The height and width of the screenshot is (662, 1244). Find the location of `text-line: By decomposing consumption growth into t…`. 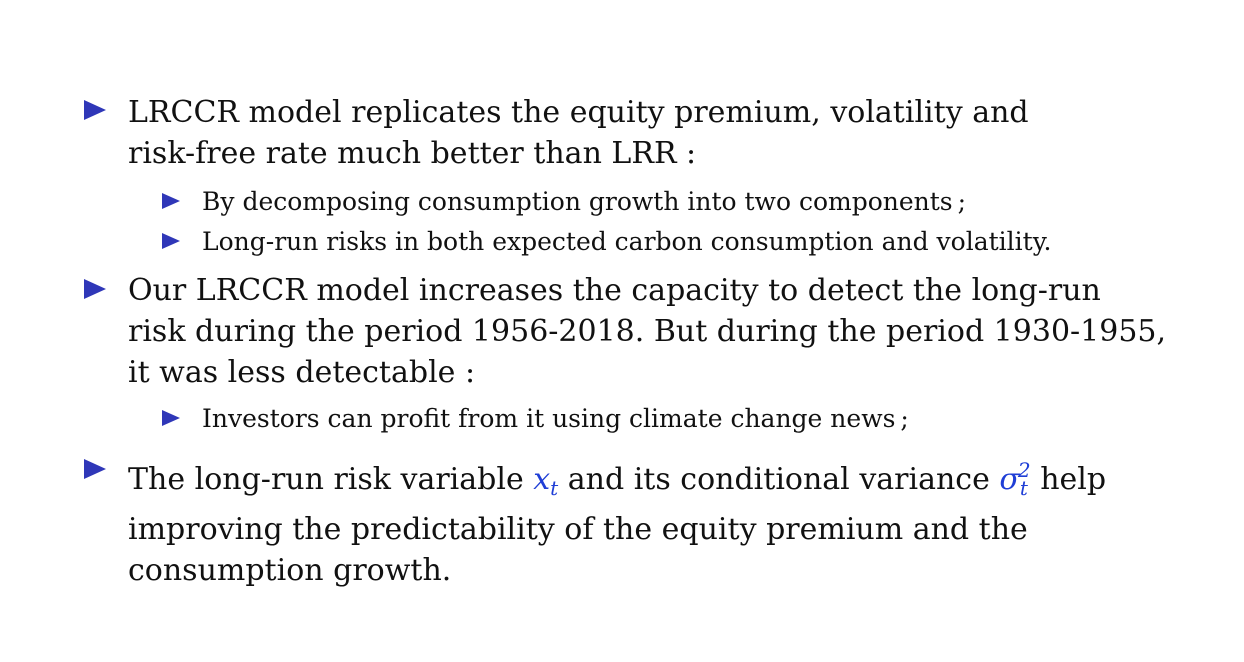

text-line: By decomposing consumption growth into t… is located at coordinates (584, 201).